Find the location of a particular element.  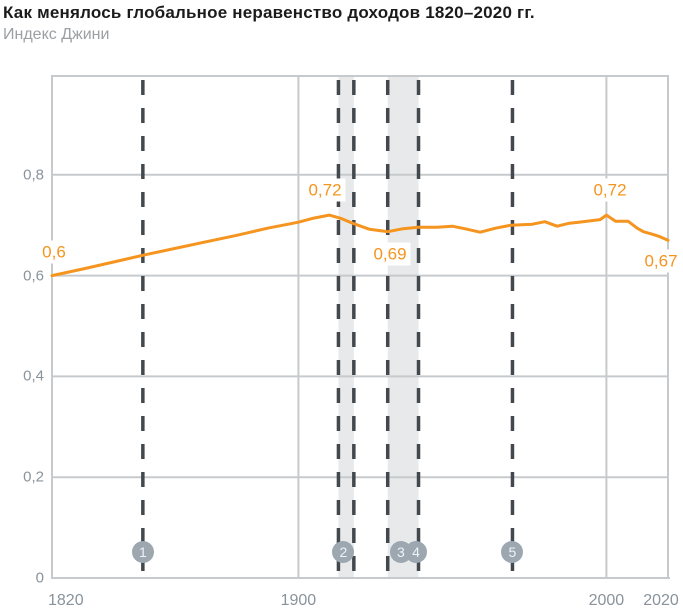

chart-subtitle: Индекс Джини is located at coordinates (56, 34).